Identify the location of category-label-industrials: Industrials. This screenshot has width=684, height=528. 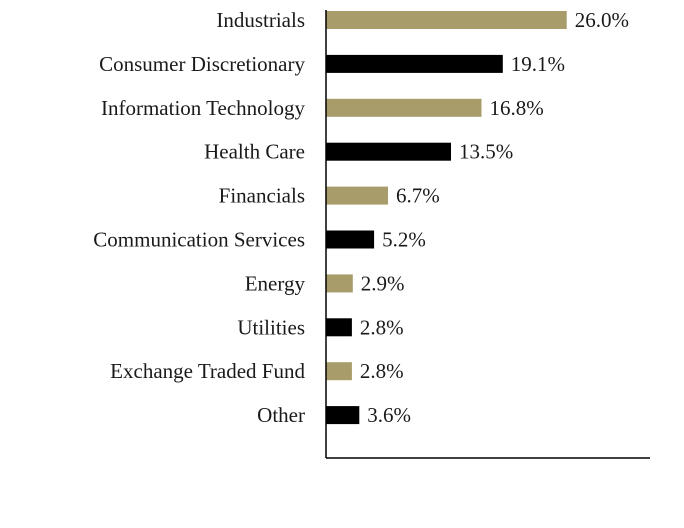
(260, 20).